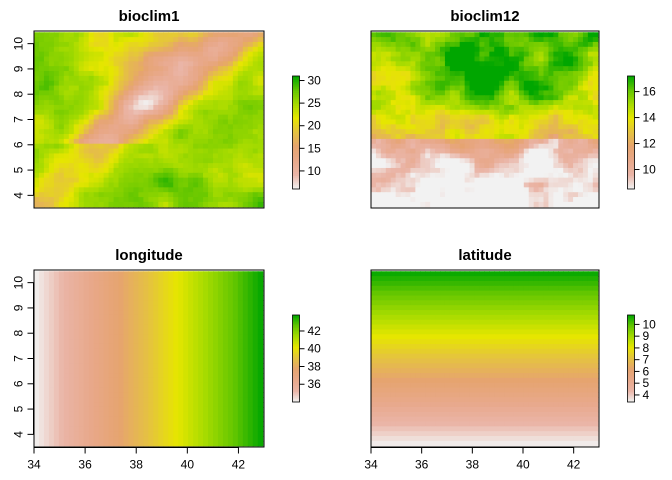  What do you see at coordinates (650, 118) in the screenshot?
I see `legend-tick-label: 14` at bounding box center [650, 118].